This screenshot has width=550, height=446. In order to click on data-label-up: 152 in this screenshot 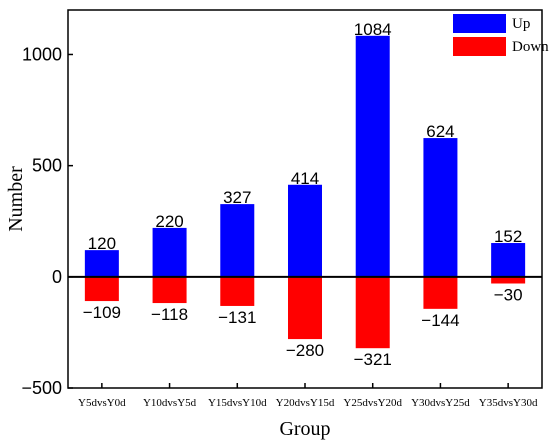, I will do `click(508, 236)`.